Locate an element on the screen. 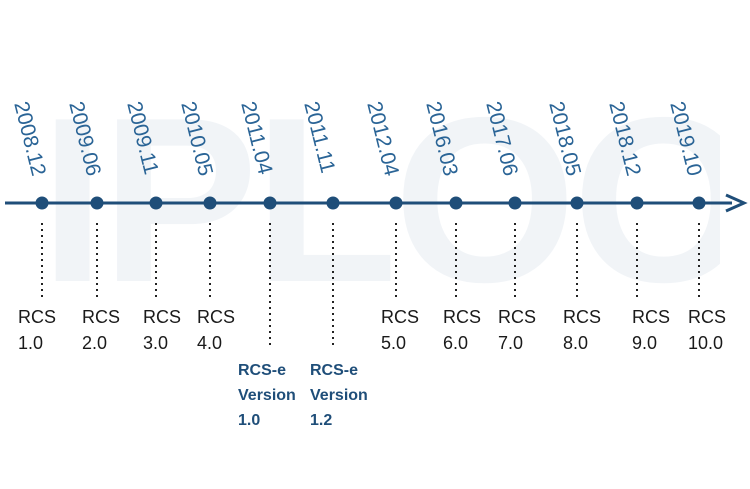 The width and height of the screenshot is (750, 489). version-label-line: 9.0 is located at coordinates (645, 343).